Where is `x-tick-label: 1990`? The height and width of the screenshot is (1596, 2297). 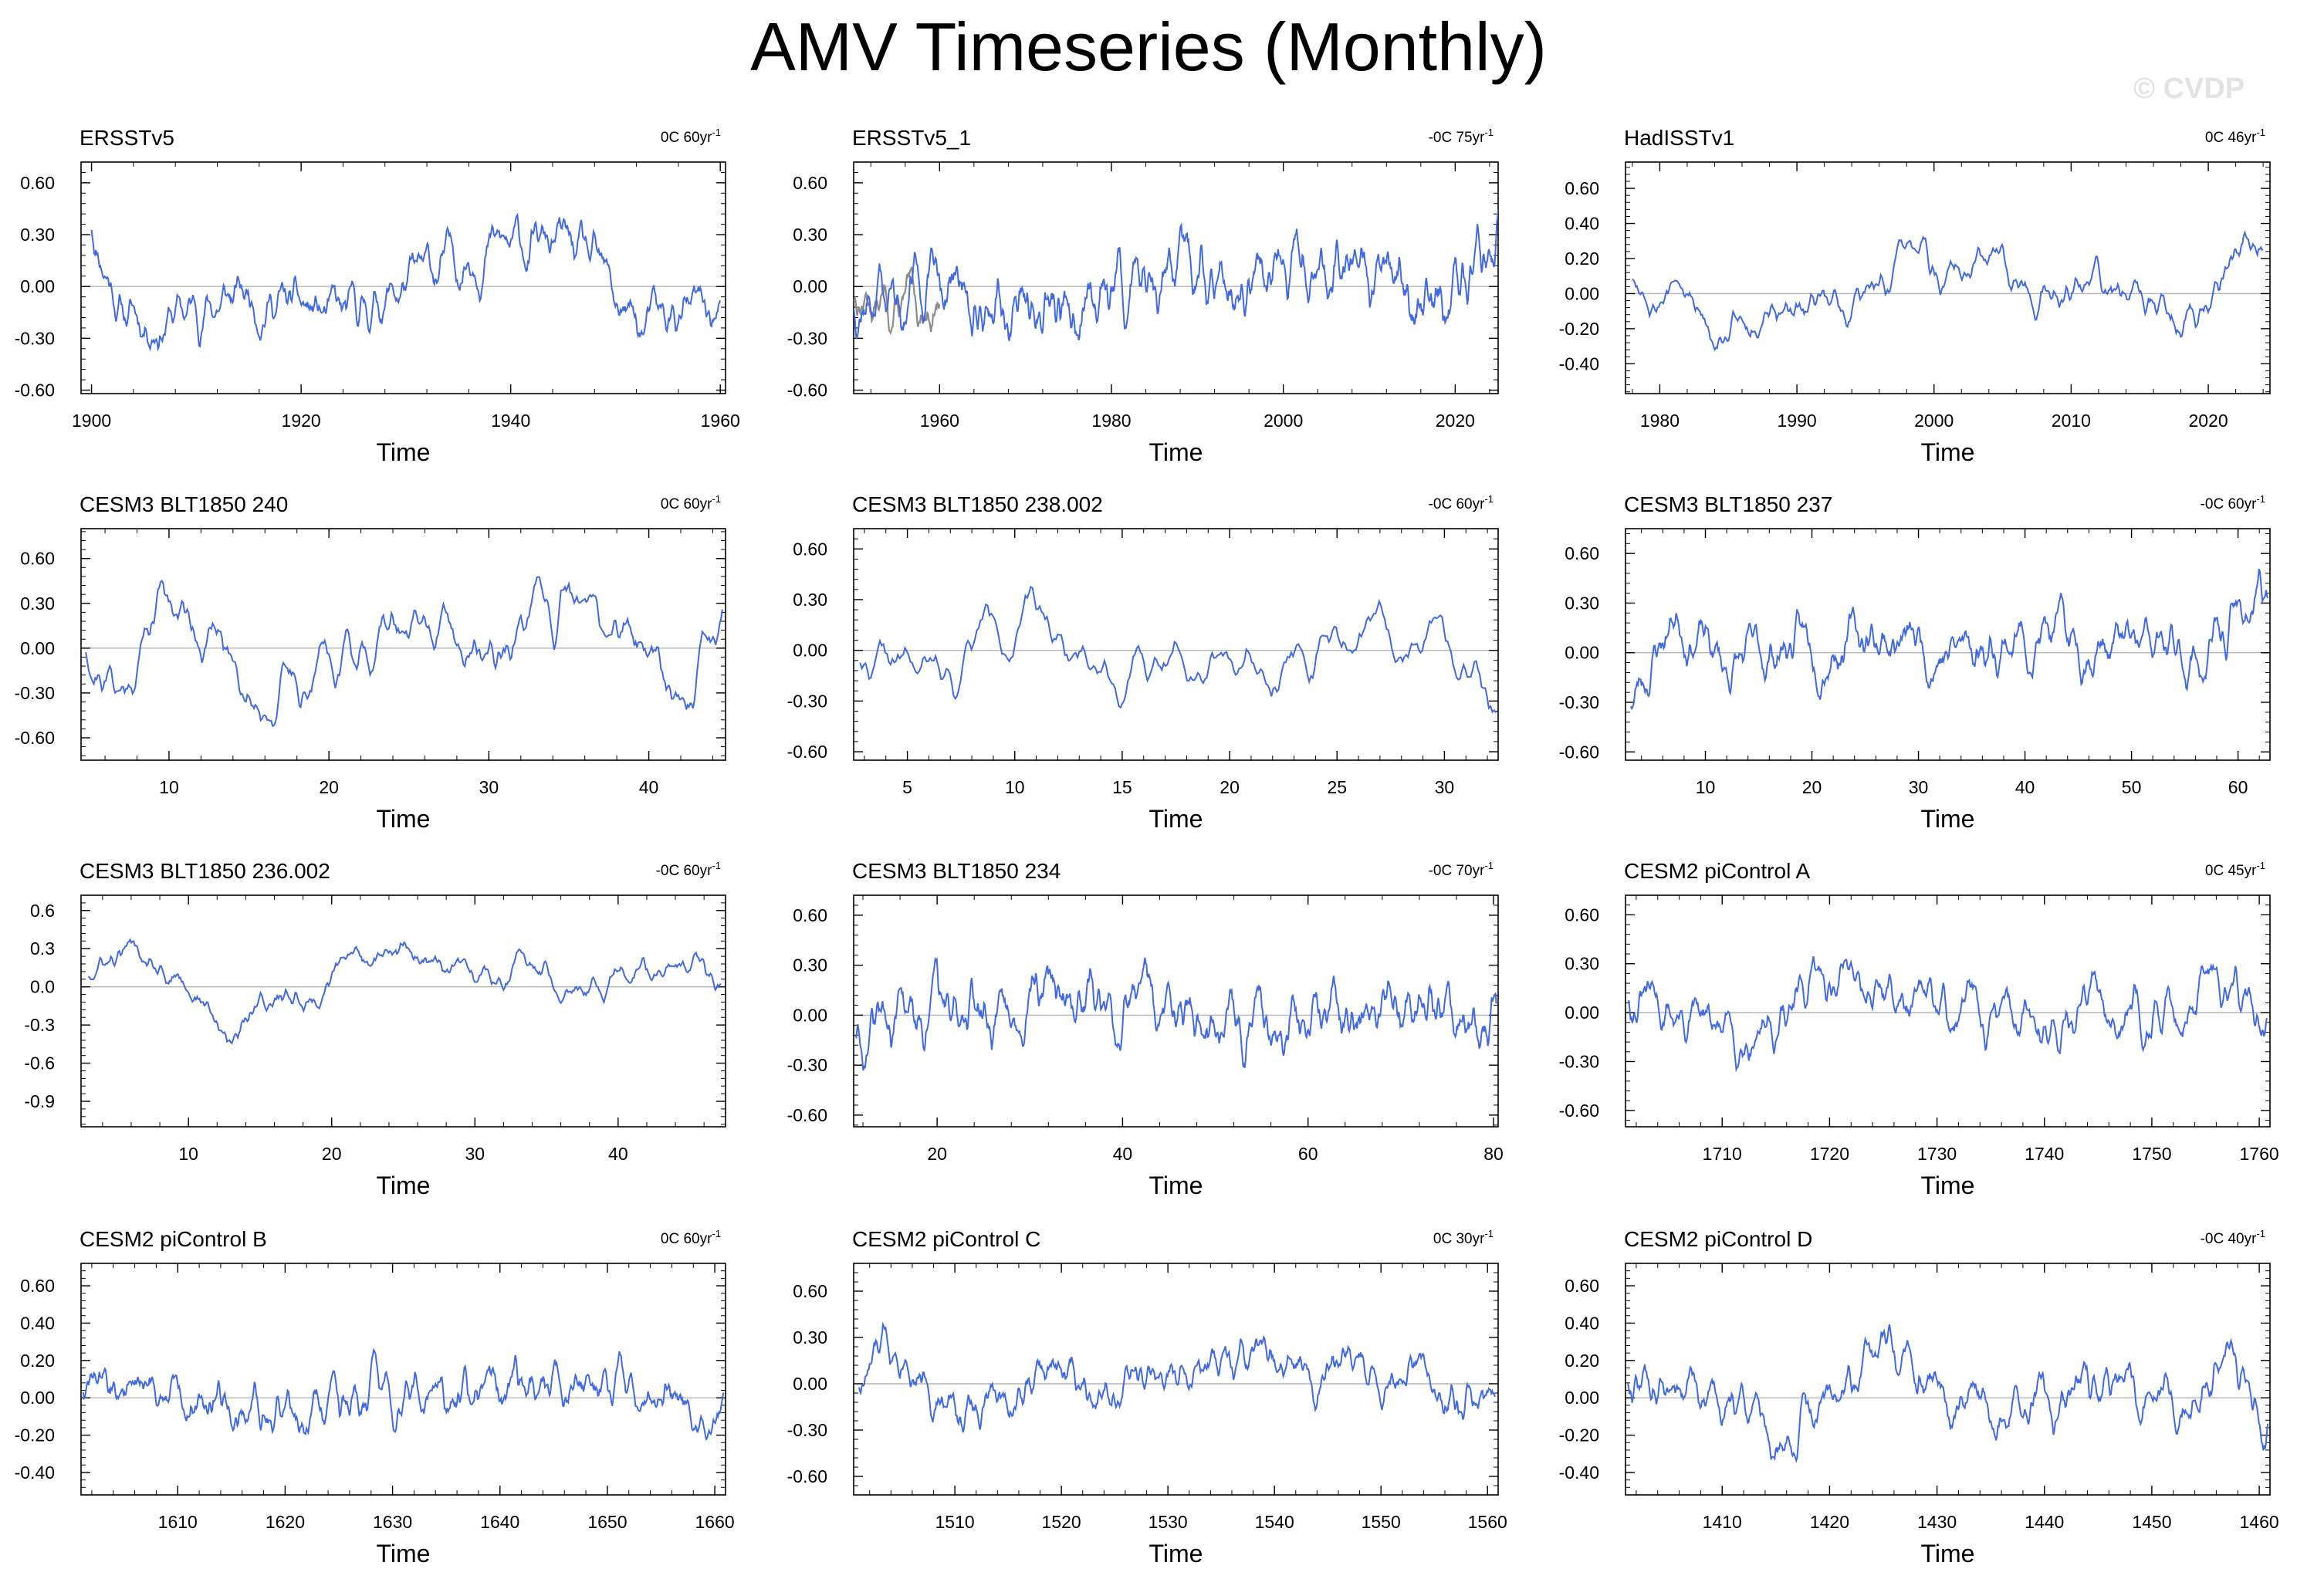 x-tick-label: 1990 is located at coordinates (1796, 421).